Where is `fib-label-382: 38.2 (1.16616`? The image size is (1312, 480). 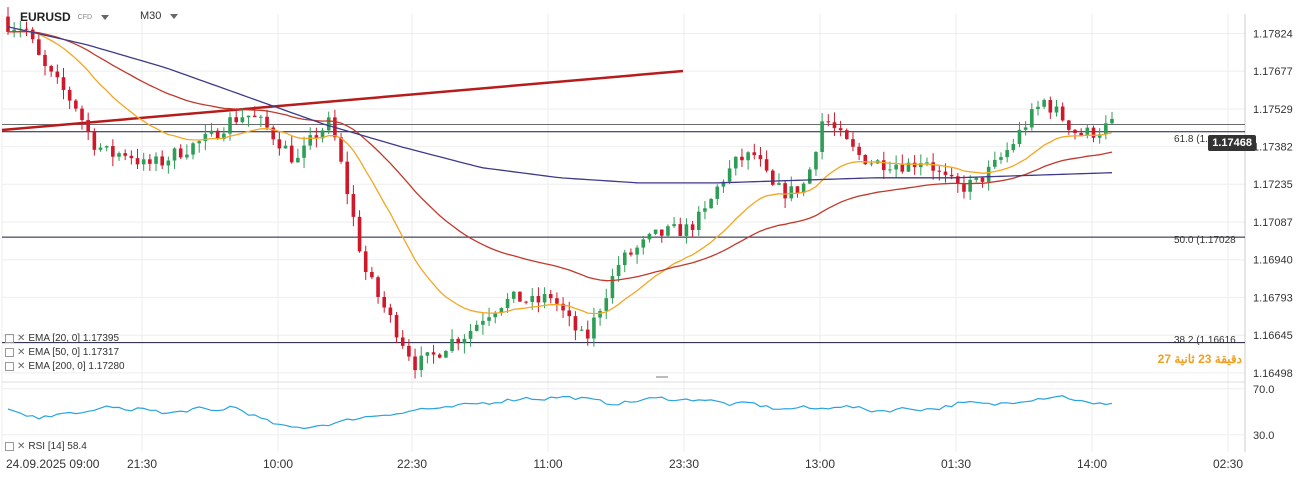 fib-label-382: 38.2 (1.16616 is located at coordinates (1205, 340).